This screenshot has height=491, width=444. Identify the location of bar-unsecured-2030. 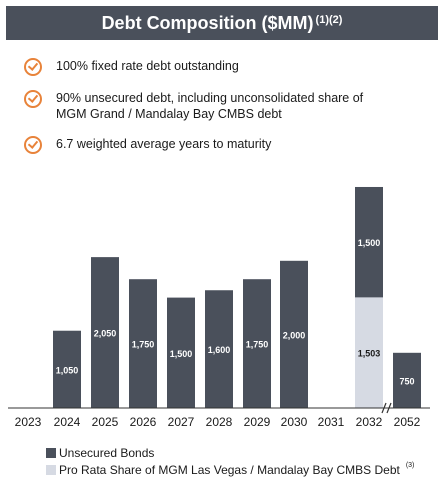
(294, 334).